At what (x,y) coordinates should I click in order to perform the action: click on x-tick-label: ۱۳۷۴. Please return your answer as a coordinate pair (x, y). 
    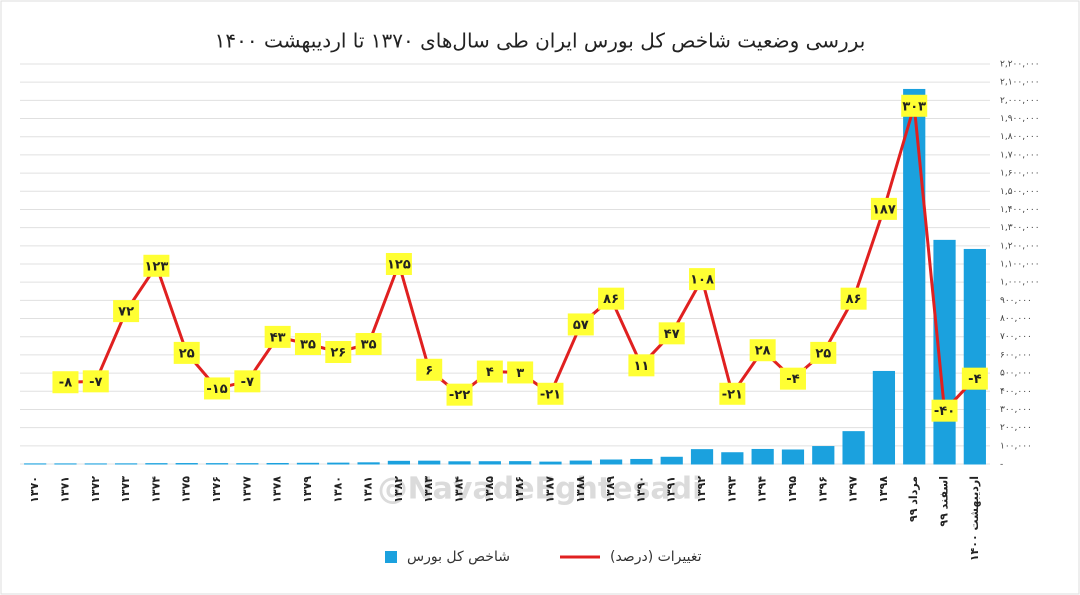
    Looking at the image, I should click on (155, 489).